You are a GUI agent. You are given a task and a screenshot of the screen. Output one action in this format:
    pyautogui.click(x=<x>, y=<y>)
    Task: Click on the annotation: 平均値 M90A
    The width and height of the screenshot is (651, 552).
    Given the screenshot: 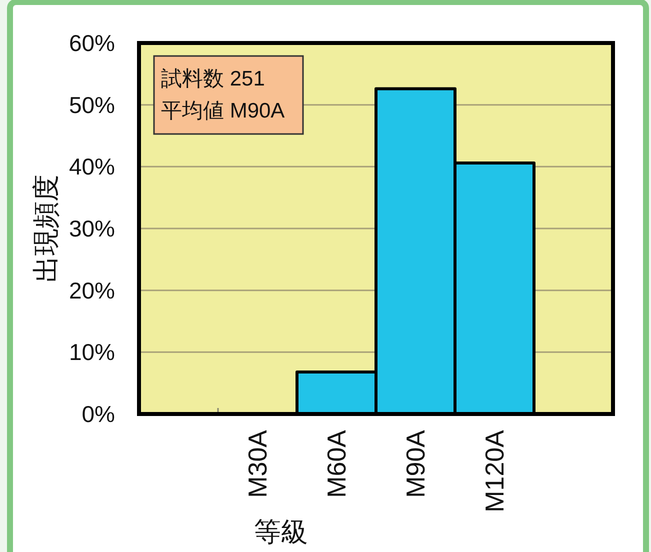 What is the action you would take?
    pyautogui.click(x=223, y=111)
    